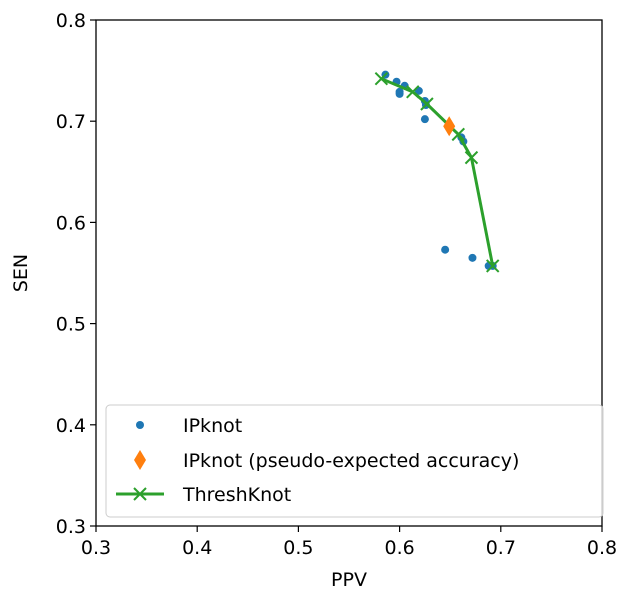 This screenshot has height=592, width=622. Describe the element at coordinates (298, 548) in the screenshot. I see `x-tick-label-2: 0.5` at that location.